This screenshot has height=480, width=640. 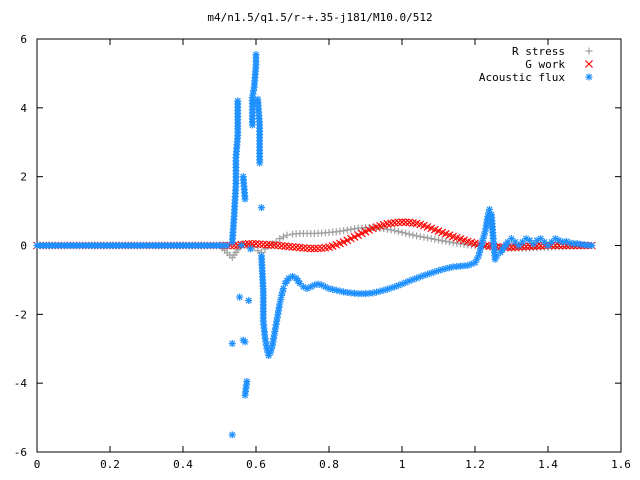 What do you see at coordinates (21, 383) in the screenshot?
I see `y-tick-label: -4` at bounding box center [21, 383].